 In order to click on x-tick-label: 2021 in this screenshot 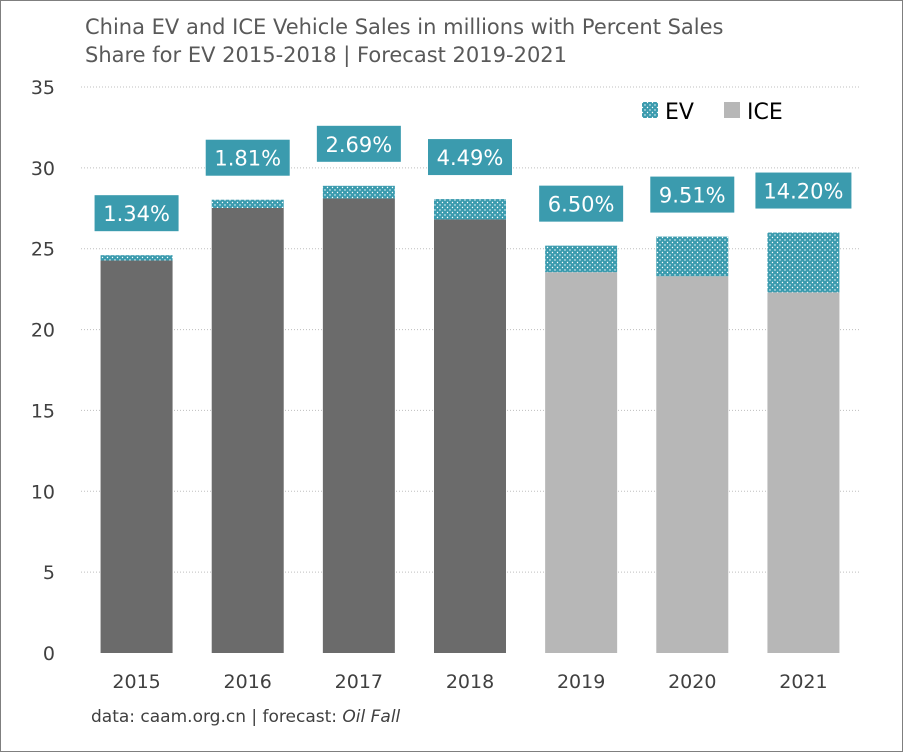, I will do `click(803, 682)`.